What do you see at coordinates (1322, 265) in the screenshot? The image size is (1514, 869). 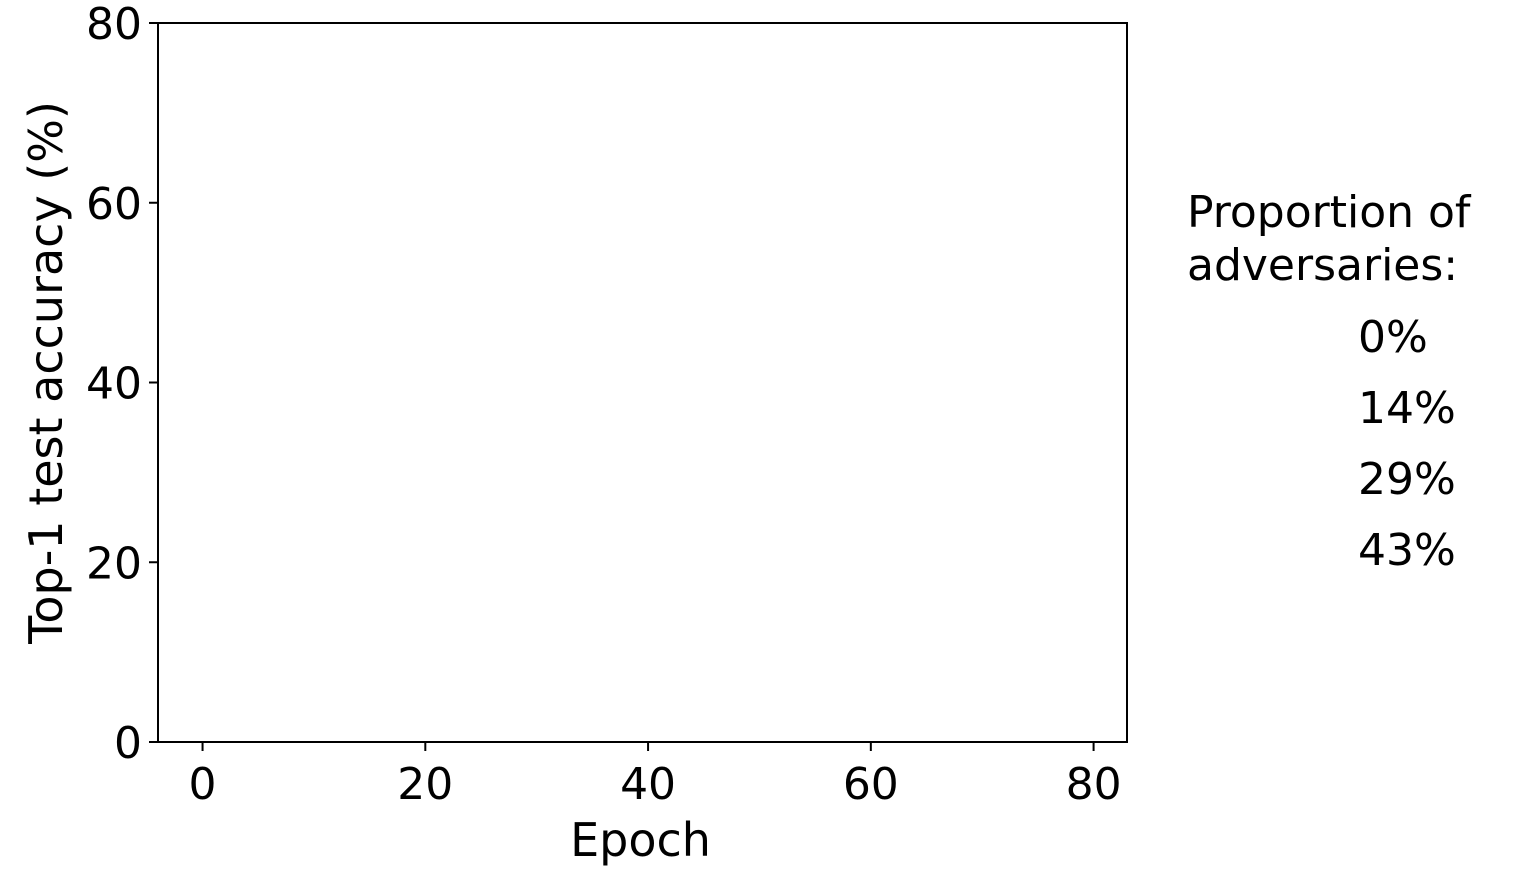 I see `legend-title-line-2: adversaries:` at bounding box center [1322, 265].